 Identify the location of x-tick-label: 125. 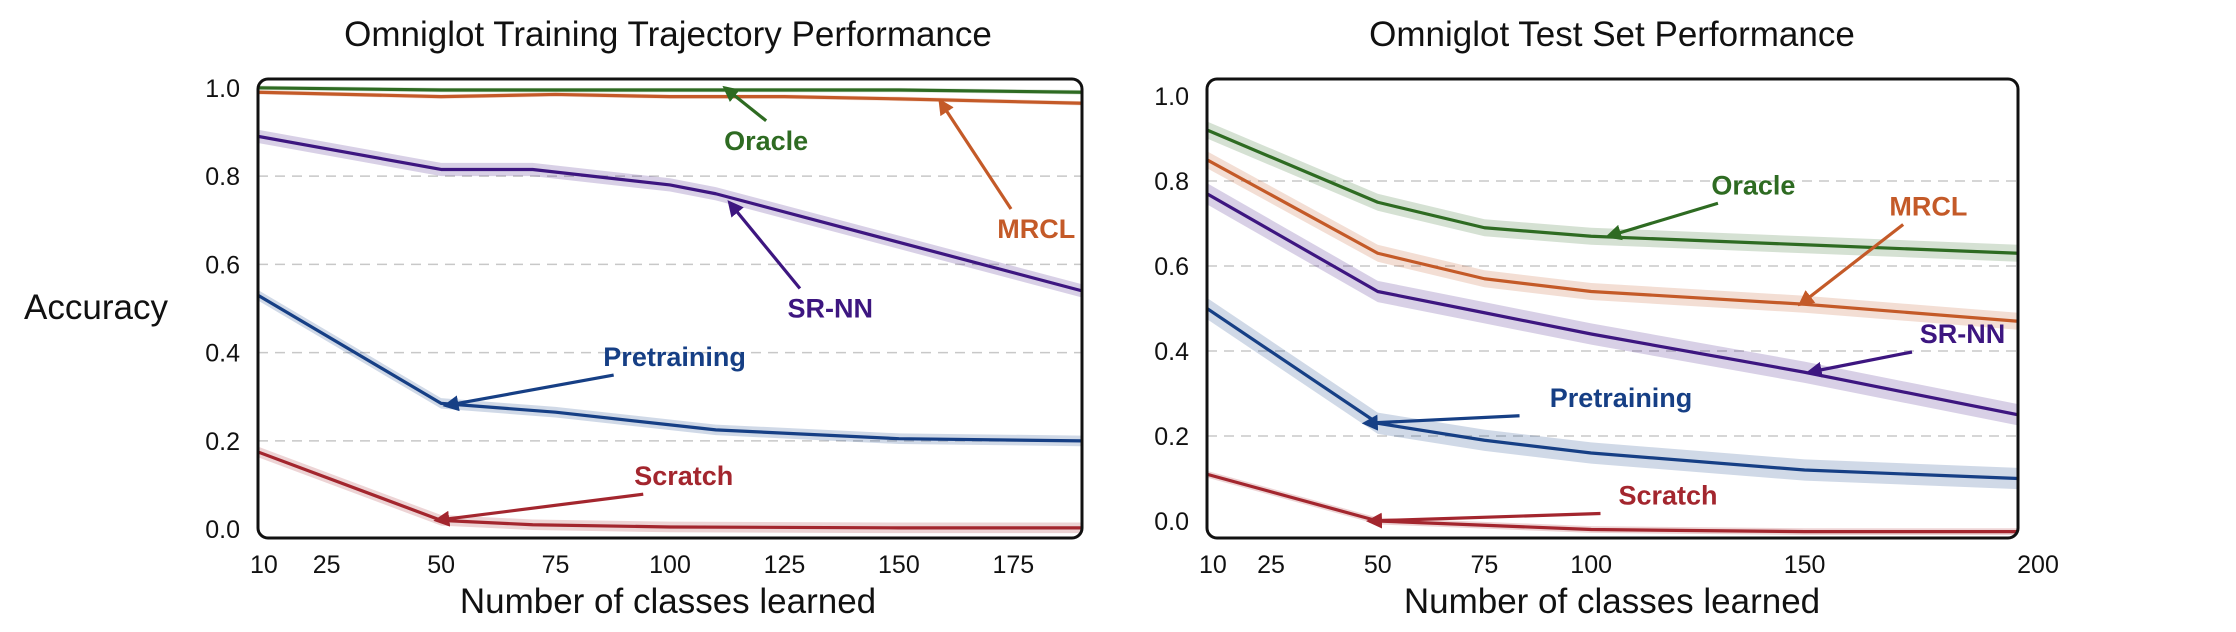
(785, 565).